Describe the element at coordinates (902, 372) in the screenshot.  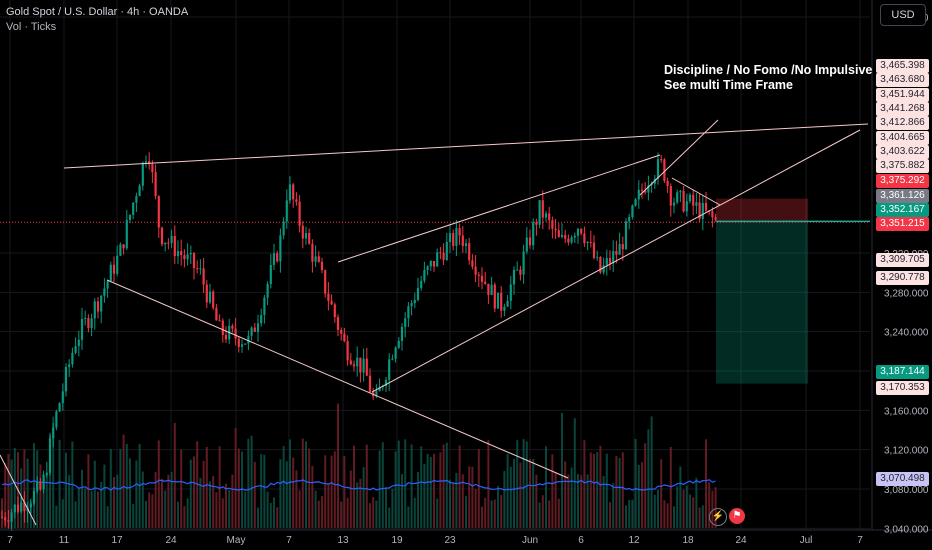
I see `price-label: 3,187.144` at that location.